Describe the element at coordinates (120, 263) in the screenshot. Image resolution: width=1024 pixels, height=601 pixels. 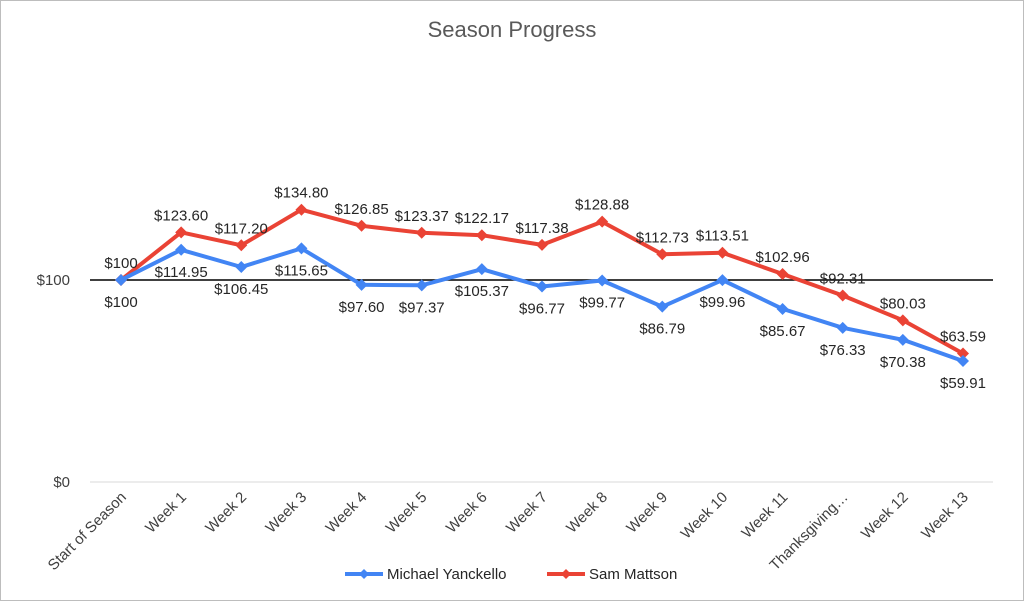
I see `series-1-data-label-0: $100` at that location.